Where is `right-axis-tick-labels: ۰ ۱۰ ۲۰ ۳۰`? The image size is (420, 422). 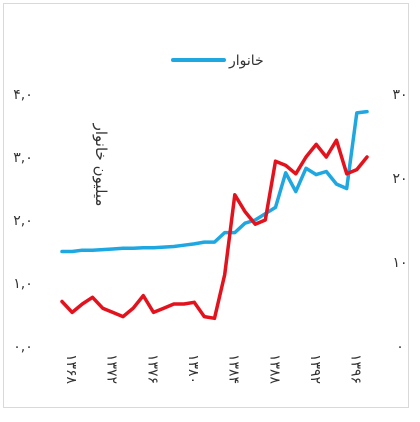 right-axis-tick-labels: ۰ ۱۰ ۲۰ ۳۰ is located at coordinates (399, 221).